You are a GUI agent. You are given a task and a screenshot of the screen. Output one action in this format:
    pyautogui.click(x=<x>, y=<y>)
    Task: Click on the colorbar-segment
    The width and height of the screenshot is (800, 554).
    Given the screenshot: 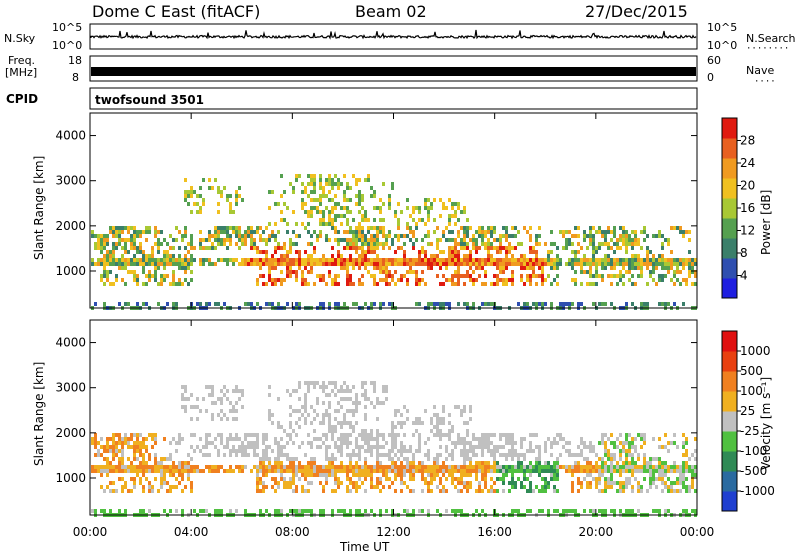 What is the action you would take?
    pyautogui.click(x=729, y=168)
    